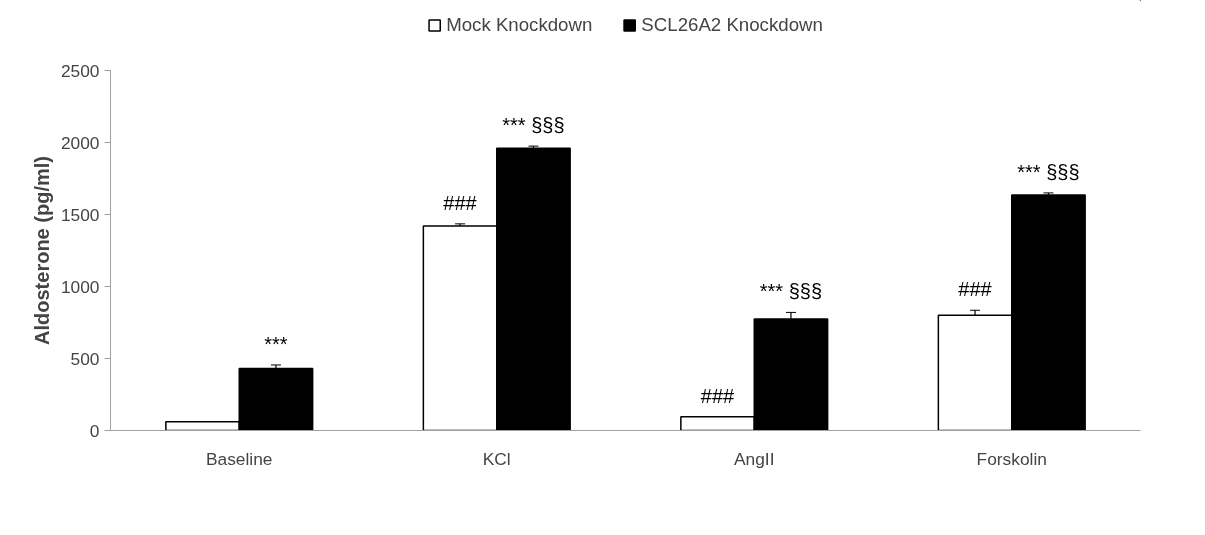 Image resolution: width=1205 pixels, height=535 pixels. I want to click on y-tick-label: 1500, so click(80, 214).